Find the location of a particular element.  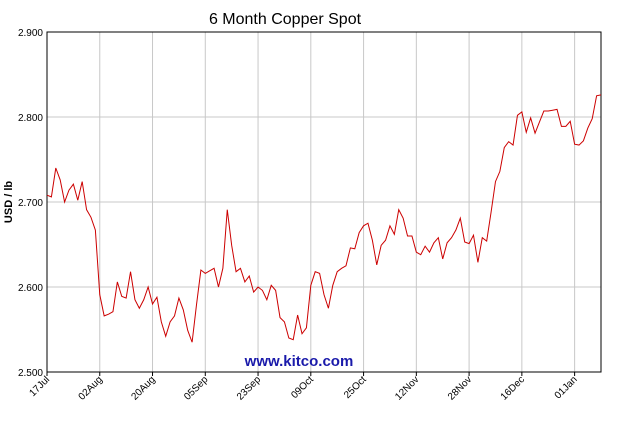

x-tick-label: 23Sep is located at coordinates (249, 388).